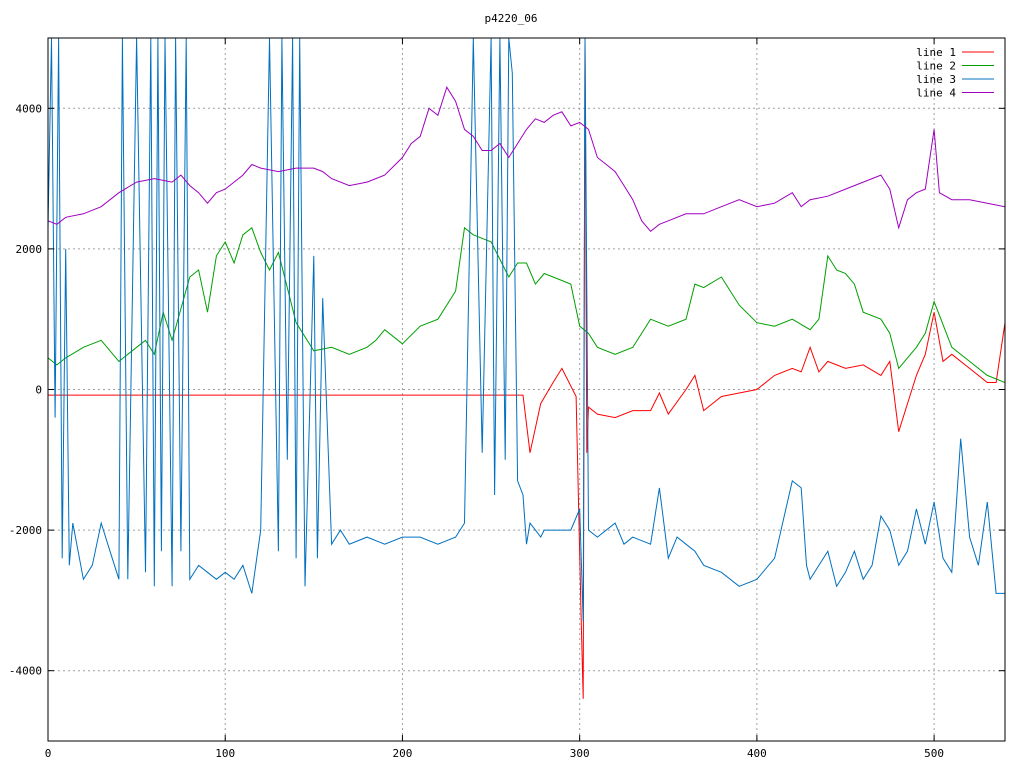  Describe the element at coordinates (936, 52) in the screenshot. I see `legend-label-1: line 1` at that location.